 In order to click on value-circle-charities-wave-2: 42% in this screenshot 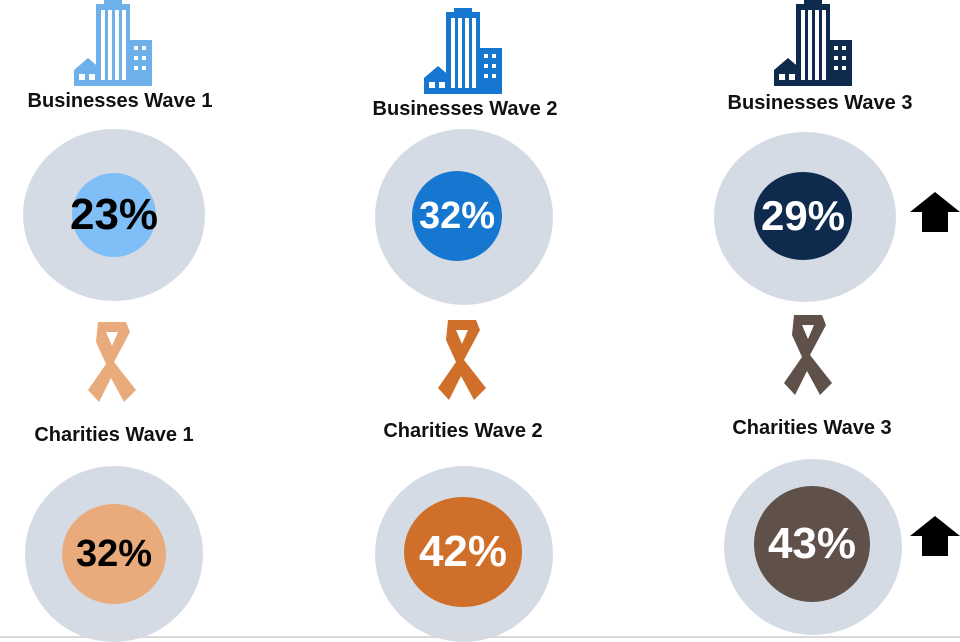, I will do `click(463, 552)`.